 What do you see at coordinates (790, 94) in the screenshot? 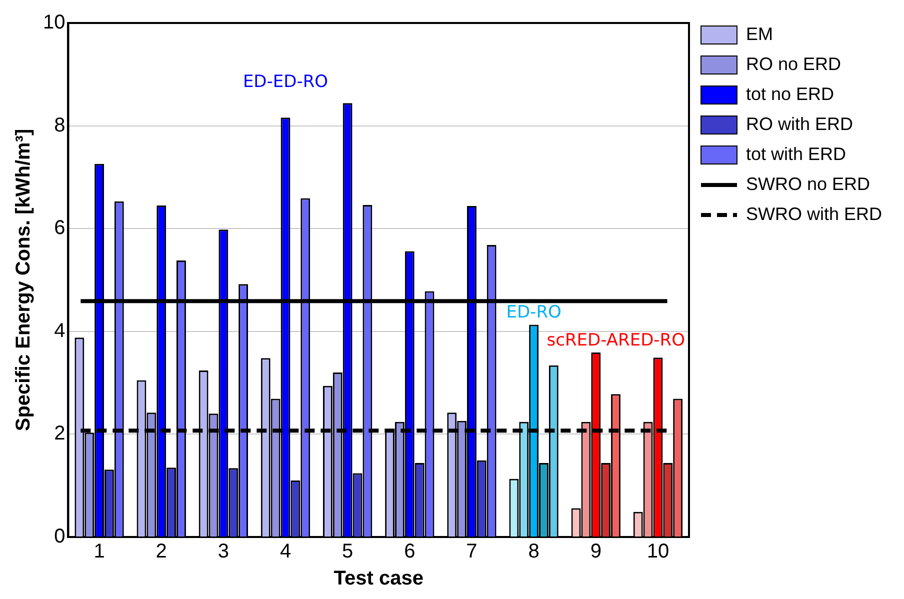
I see `legend-label: tot no ERD` at bounding box center [790, 94].